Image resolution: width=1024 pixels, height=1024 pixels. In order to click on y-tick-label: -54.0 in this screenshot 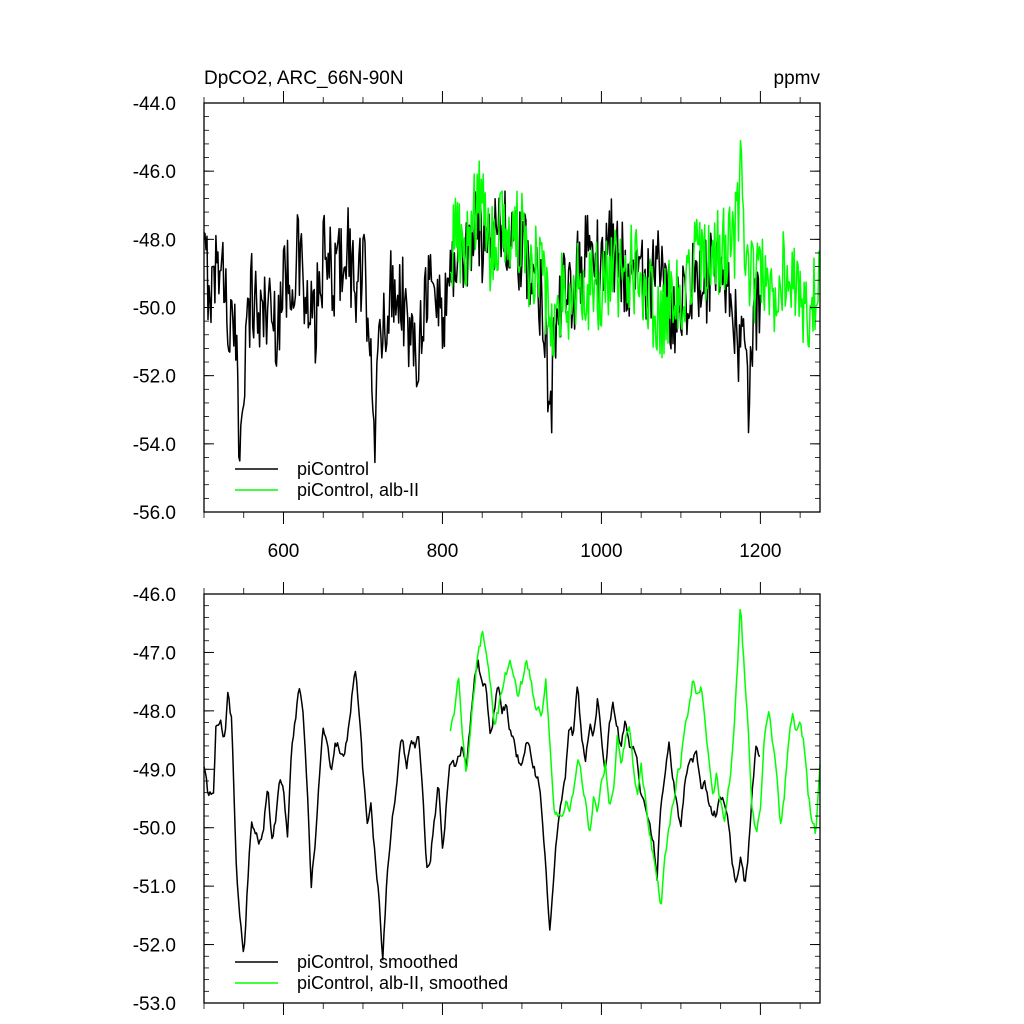, I will do `click(154, 445)`.